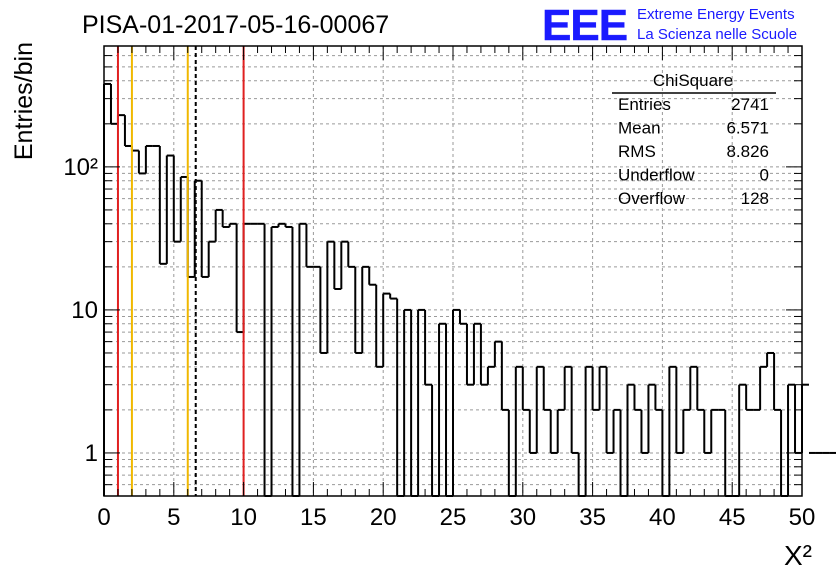 Image resolution: width=836 pixels, height=572 pixels. Describe the element at coordinates (103, 517) in the screenshot. I see `x-tick-label: 0` at that location.